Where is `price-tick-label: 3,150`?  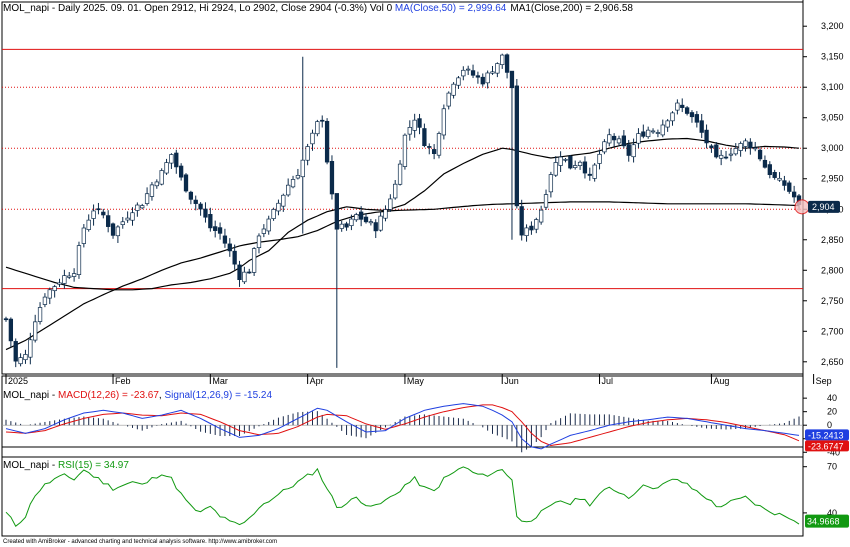 price-tick-label: 3,150 is located at coordinates (832, 57).